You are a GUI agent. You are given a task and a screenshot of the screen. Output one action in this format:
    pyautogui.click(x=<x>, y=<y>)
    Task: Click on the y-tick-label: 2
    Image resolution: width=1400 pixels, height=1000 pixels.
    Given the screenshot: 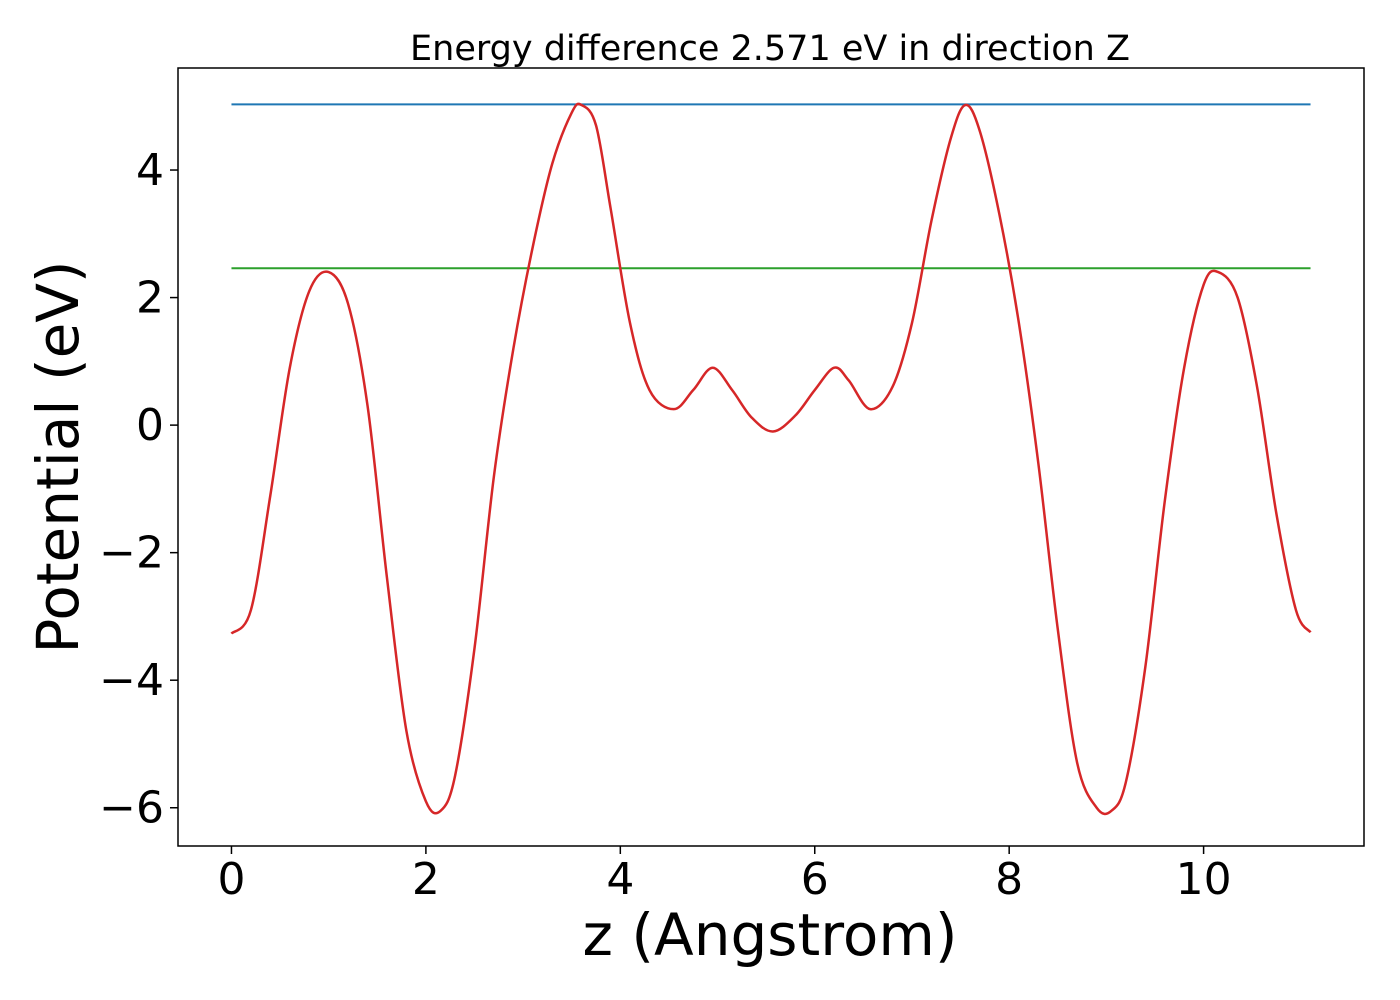 What is the action you would take?
    pyautogui.click(x=150, y=298)
    